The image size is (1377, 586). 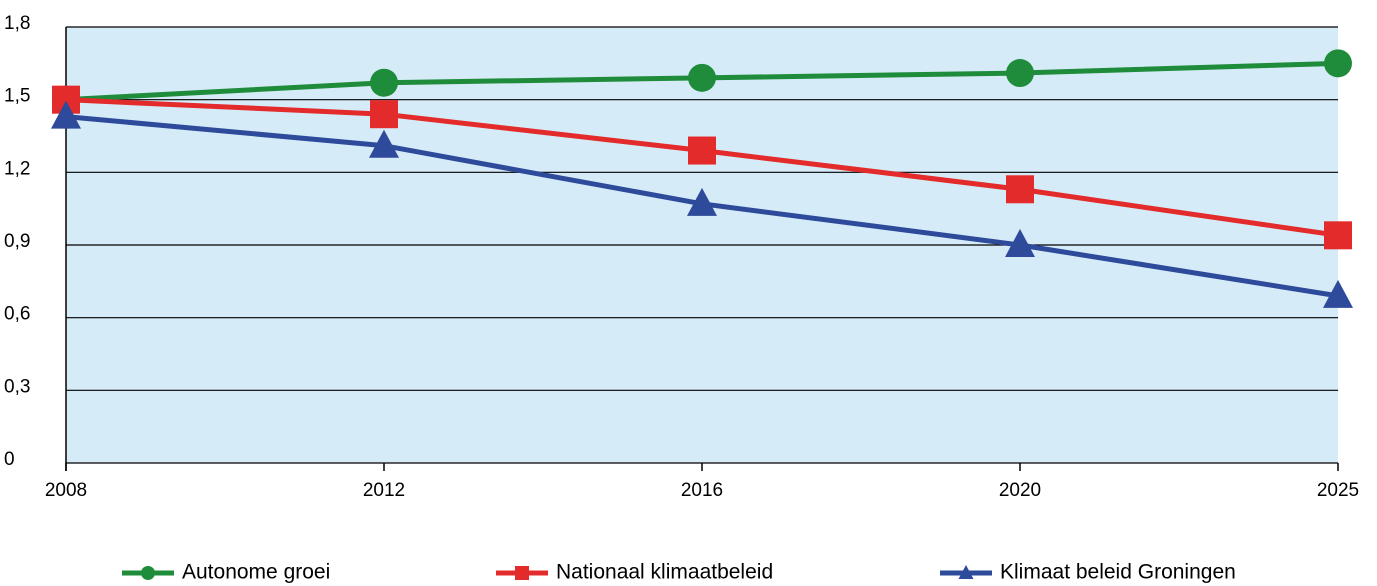 What do you see at coordinates (17, 386) in the screenshot?
I see `y-tick-label: 0,3` at bounding box center [17, 386].